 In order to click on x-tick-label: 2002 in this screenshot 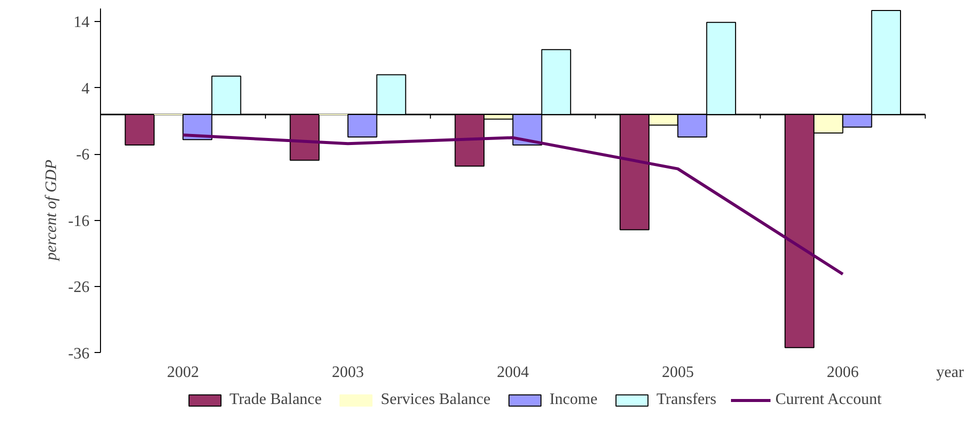, I will do `click(182, 372)`.